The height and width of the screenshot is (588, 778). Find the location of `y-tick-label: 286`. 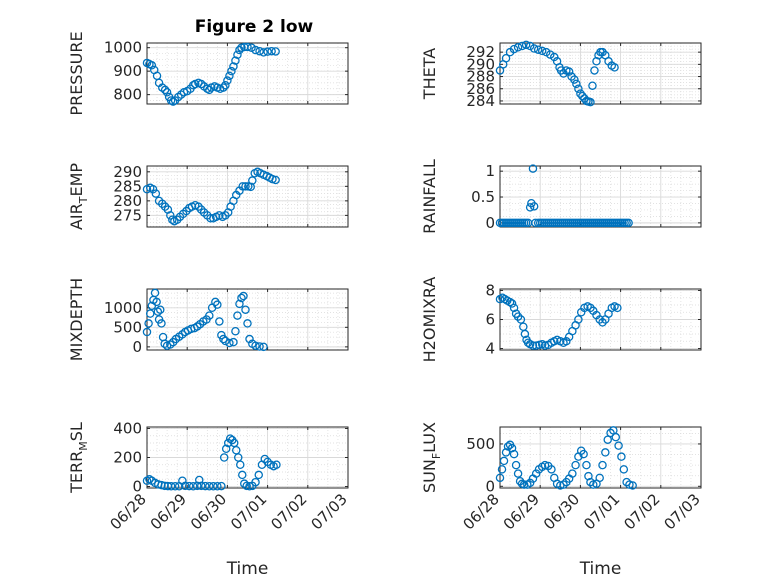

y-tick-label: 286 is located at coordinates (480, 89).